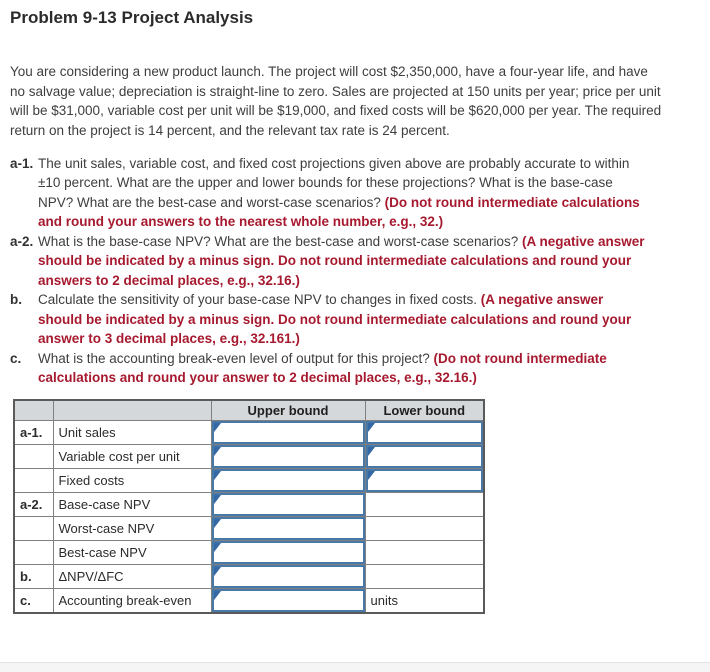 This screenshot has height=672, width=710. I want to click on header-upper-bound: Upper bound, so click(288, 410).